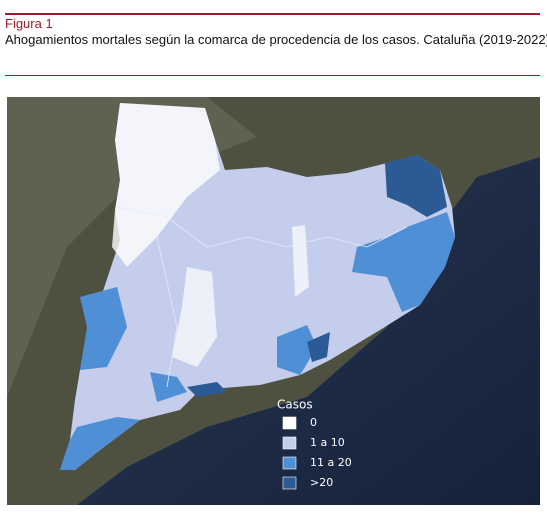  What do you see at coordinates (321, 482) in the screenshot?
I see `legend-label: >20` at bounding box center [321, 482].